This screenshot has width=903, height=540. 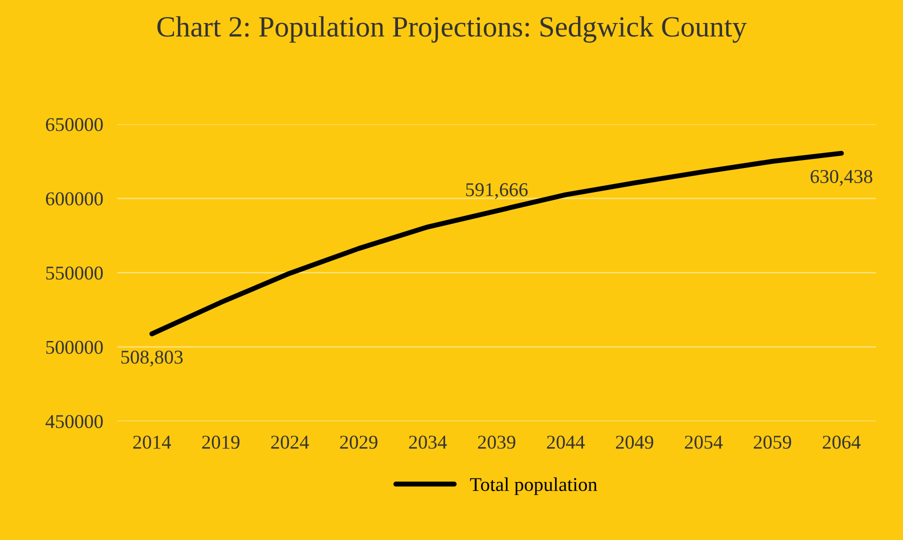 I want to click on data-label: 508,803, so click(x=152, y=358).